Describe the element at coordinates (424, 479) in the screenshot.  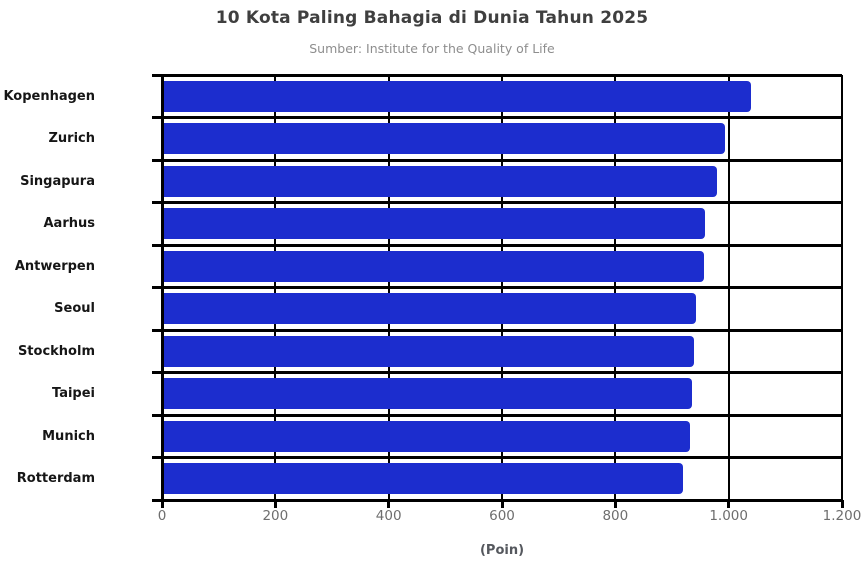
I see `bar-rotterdam` at that location.